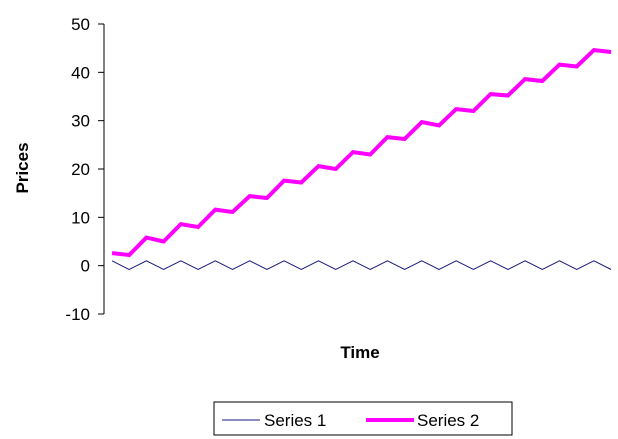 This screenshot has width=618, height=439. I want to click on legend-box, so click(363, 418).